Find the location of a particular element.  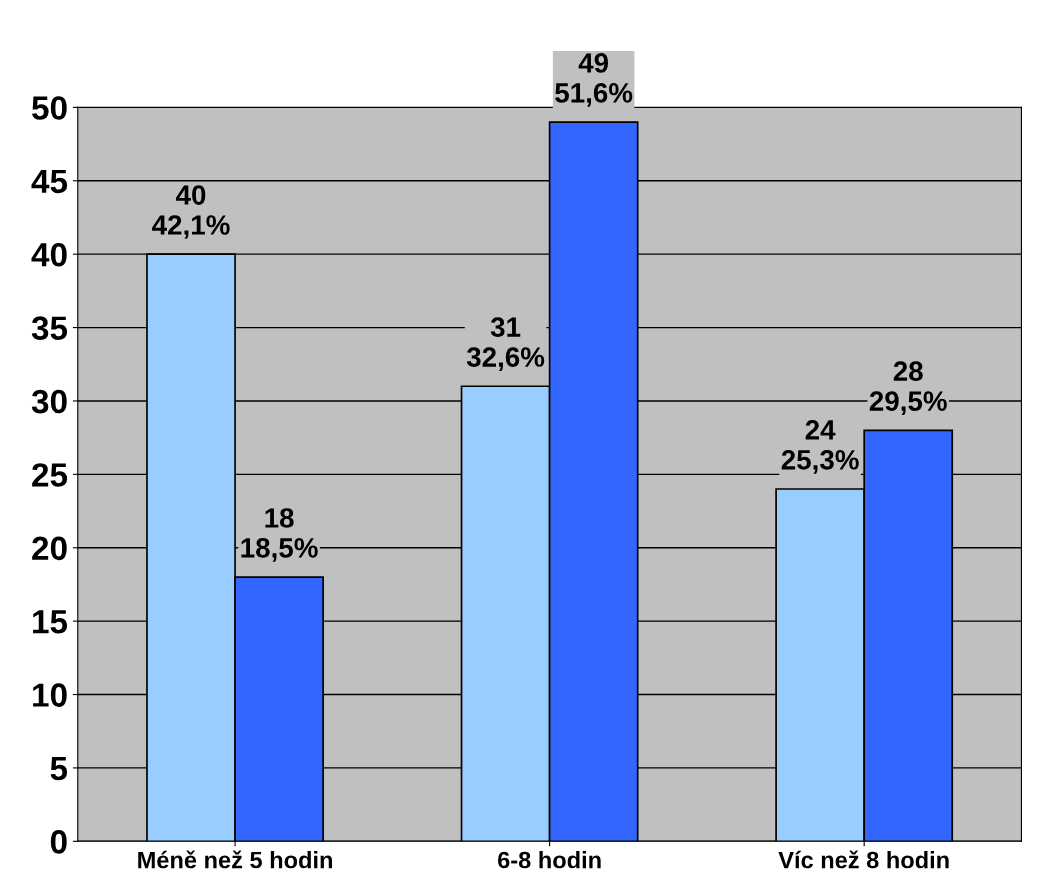

y-tick-label: 0 is located at coordinates (58, 842).